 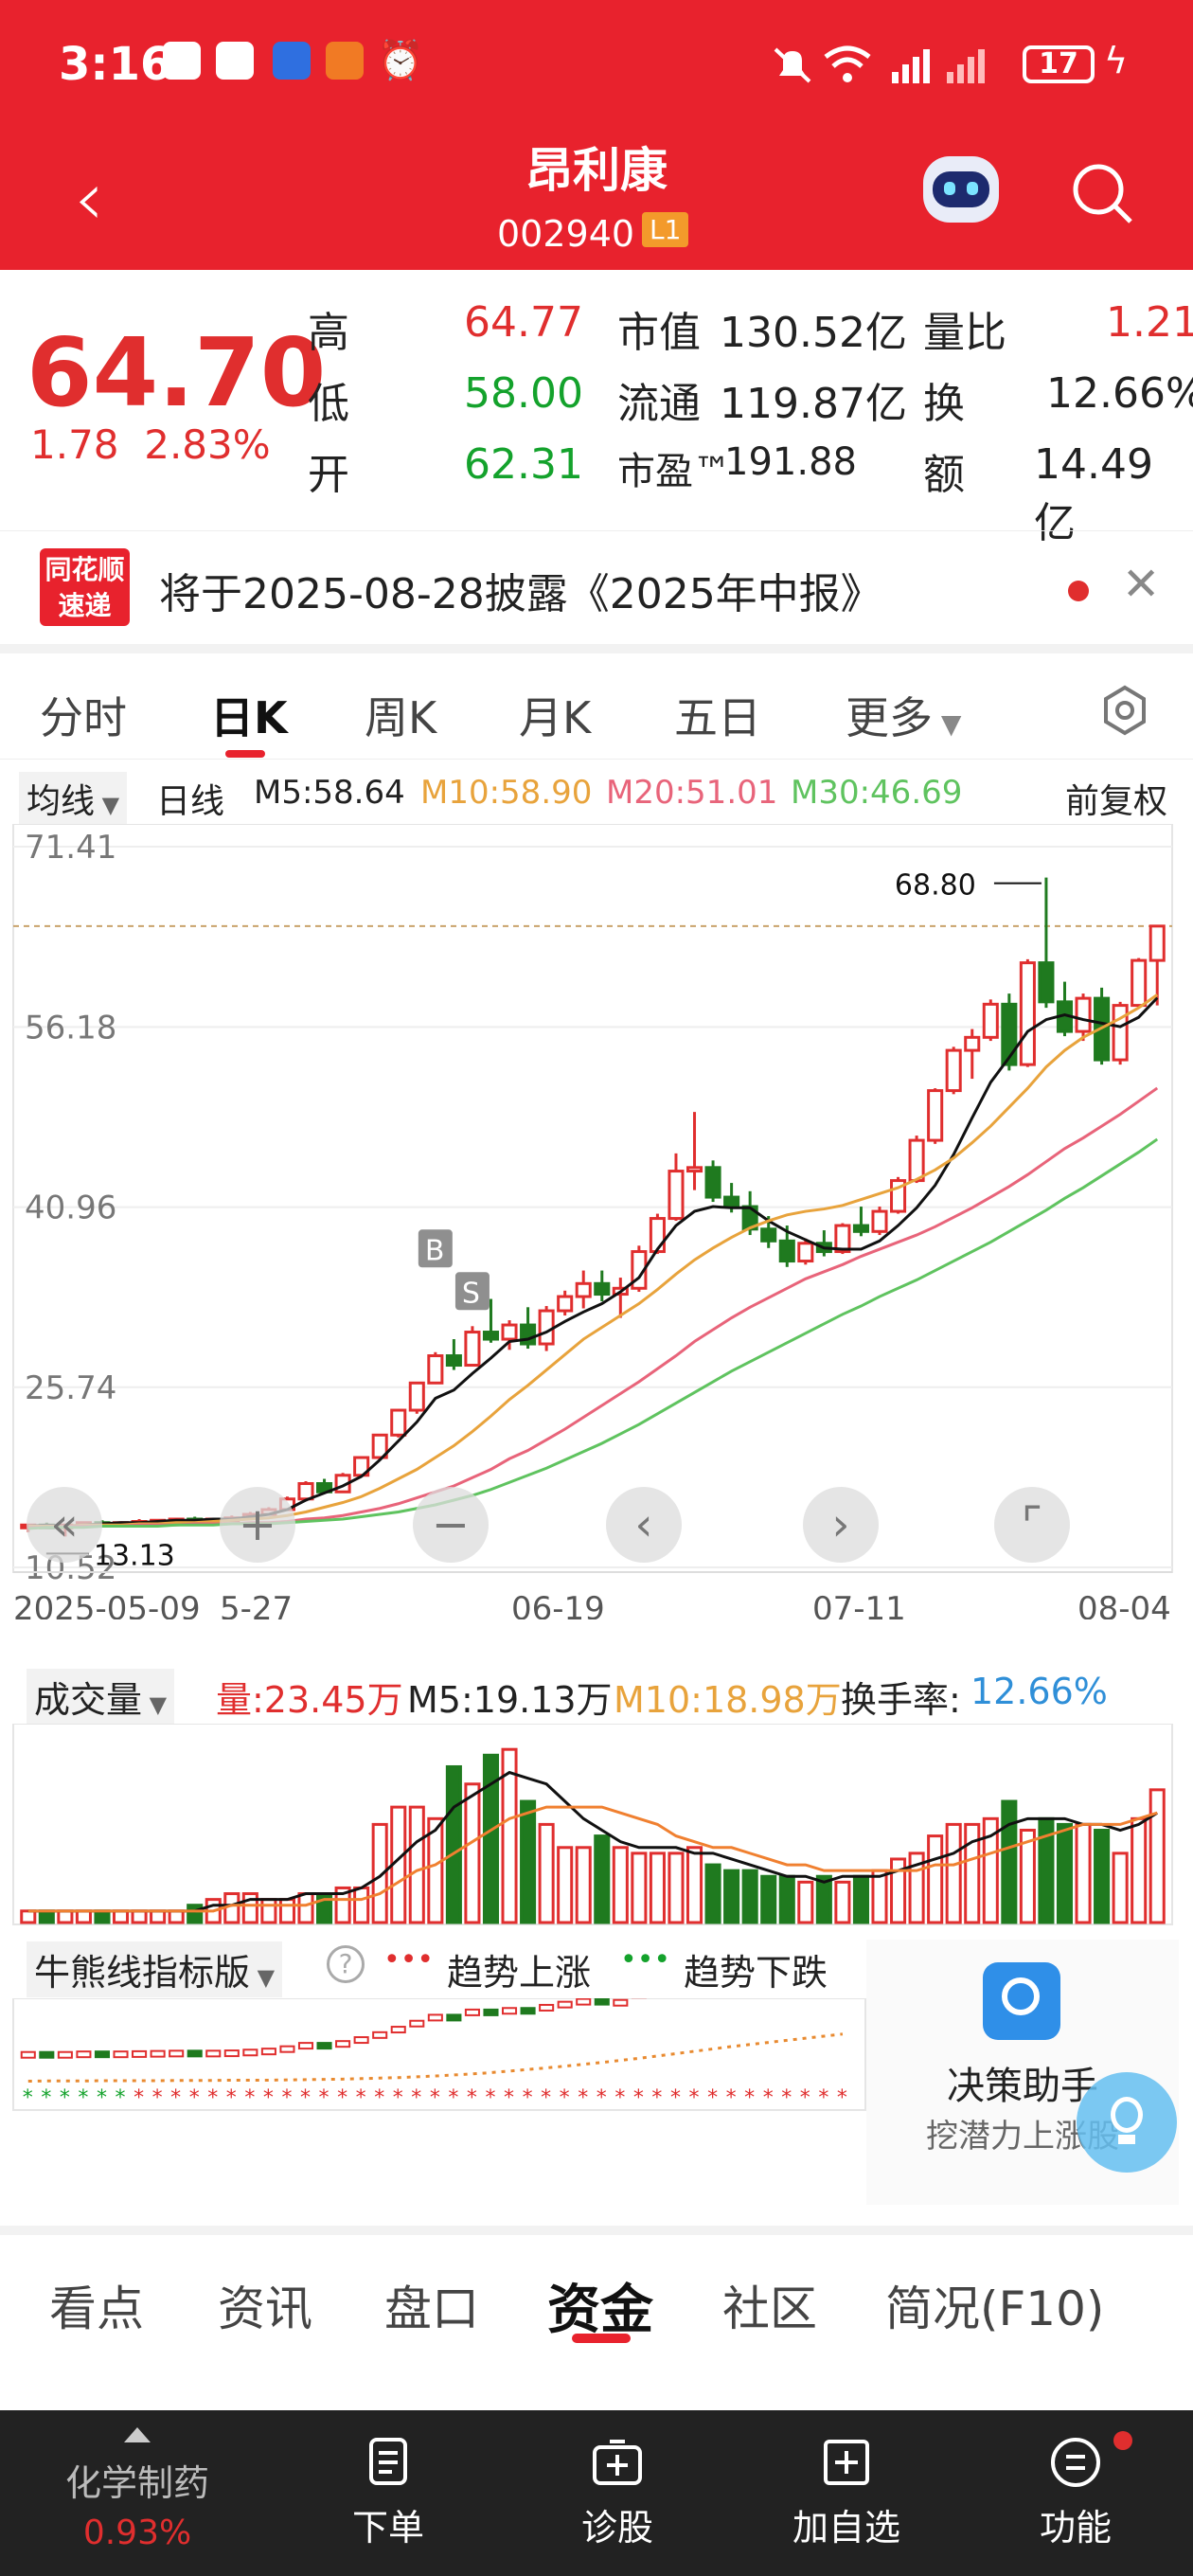 What do you see at coordinates (292, 61) in the screenshot?
I see `app-icon` at bounding box center [292, 61].